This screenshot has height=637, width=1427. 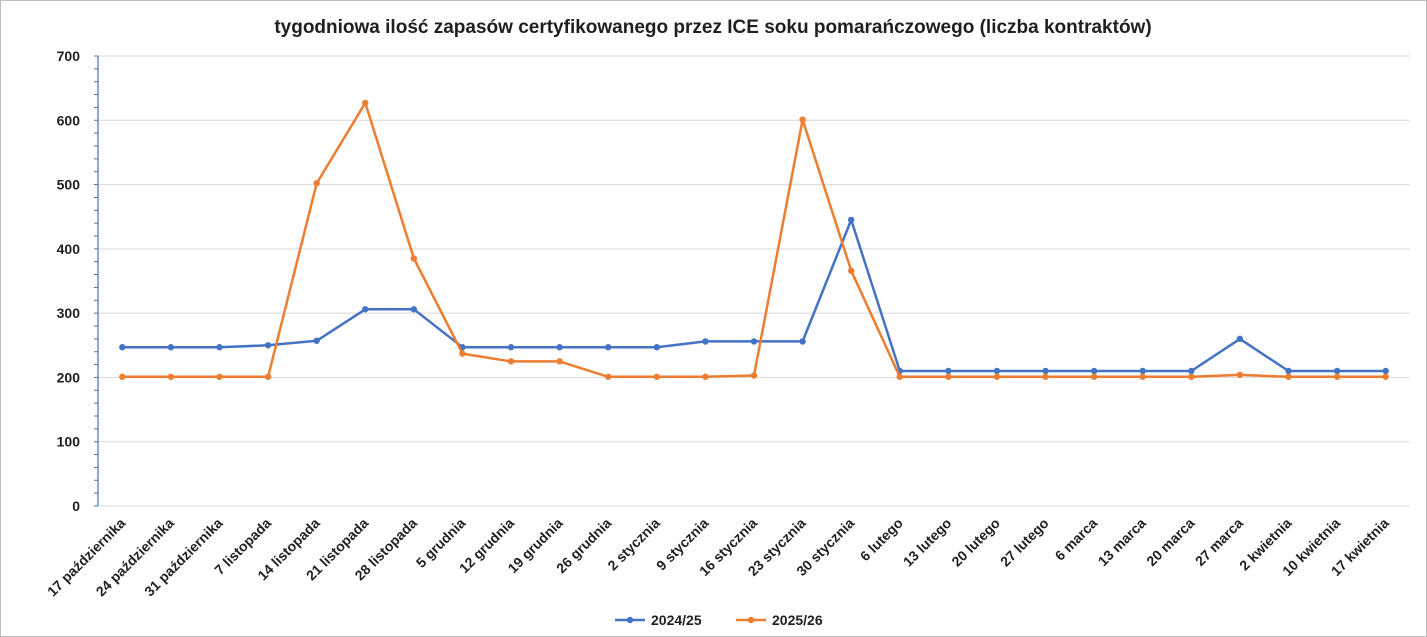 What do you see at coordinates (676, 620) in the screenshot?
I see `legend-label: 2024/25` at bounding box center [676, 620].